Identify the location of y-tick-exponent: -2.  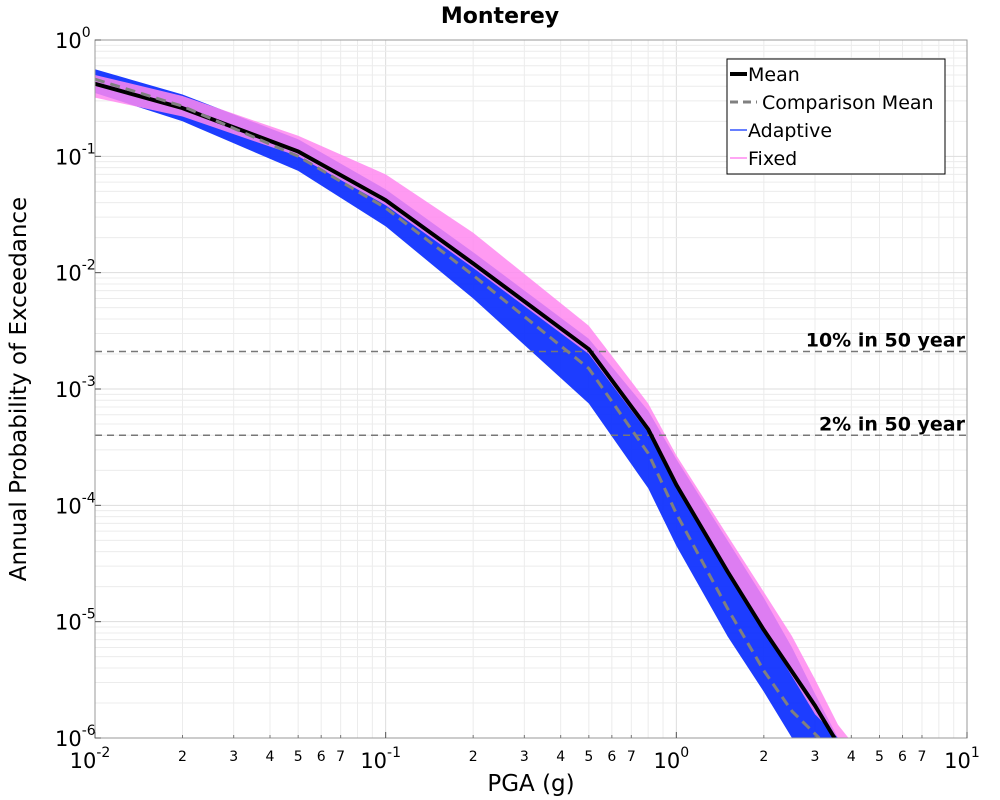
(89, 266).